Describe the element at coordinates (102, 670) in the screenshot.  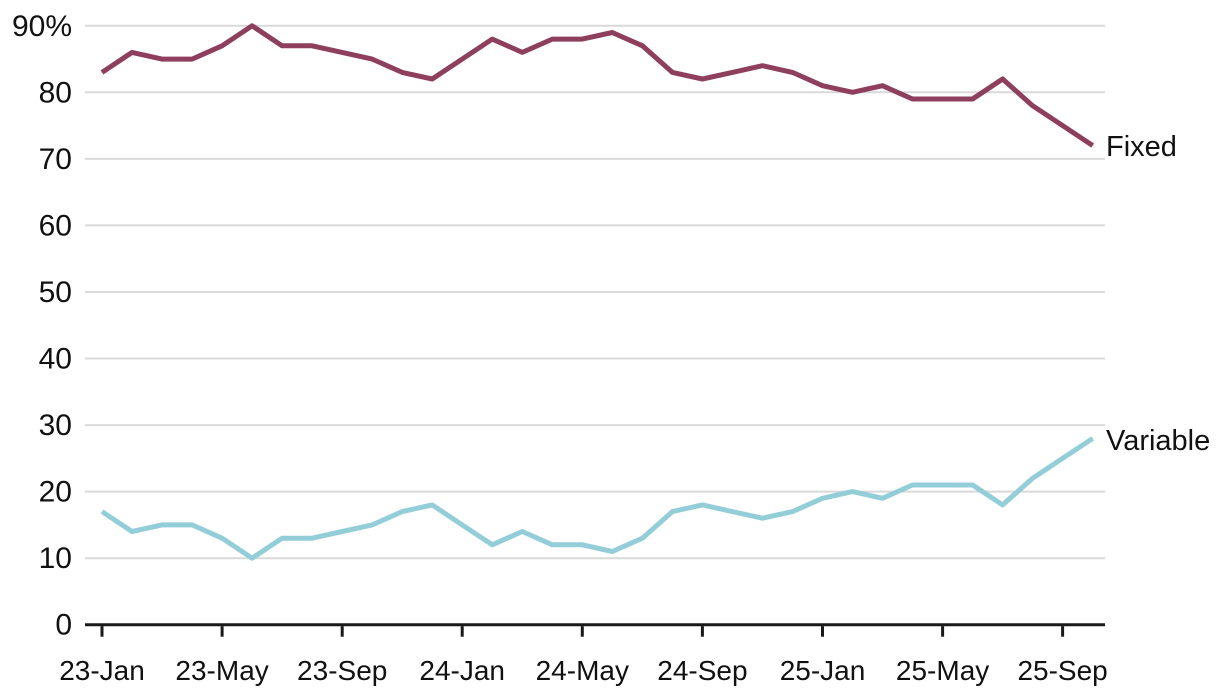
I see `x-axis-tick-label: 23-Jan` at that location.